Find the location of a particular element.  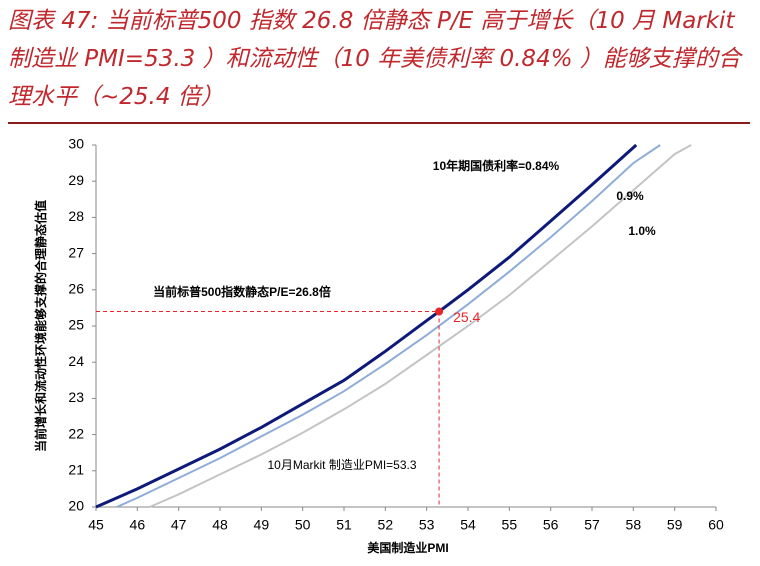

y-tick-label: 22 is located at coordinates (76, 433).